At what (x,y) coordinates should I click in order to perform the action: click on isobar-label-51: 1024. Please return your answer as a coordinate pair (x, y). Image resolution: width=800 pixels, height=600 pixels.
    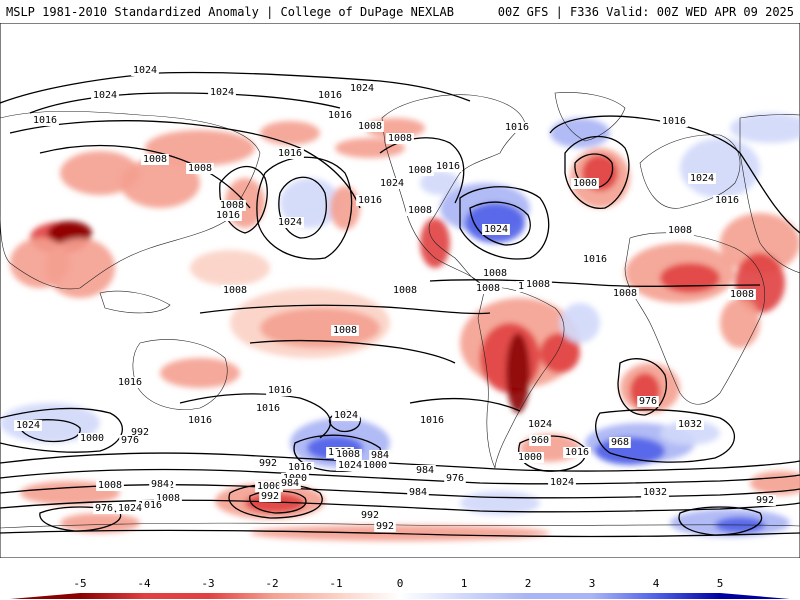
    Looking at the image, I should click on (540, 424).